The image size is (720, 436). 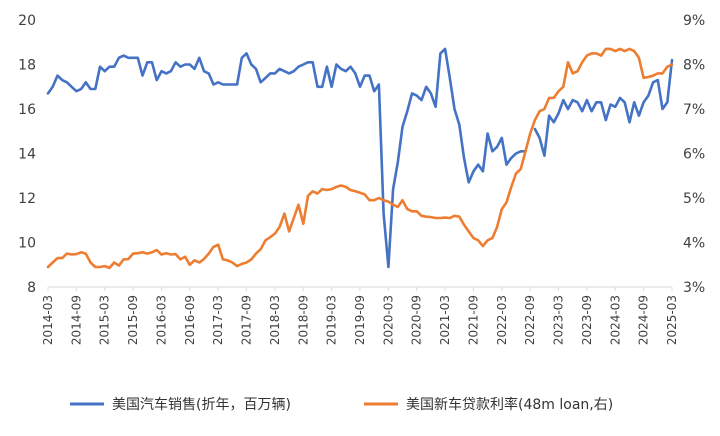 I want to click on x-tick-label: 2020-03, so click(x=388, y=320).